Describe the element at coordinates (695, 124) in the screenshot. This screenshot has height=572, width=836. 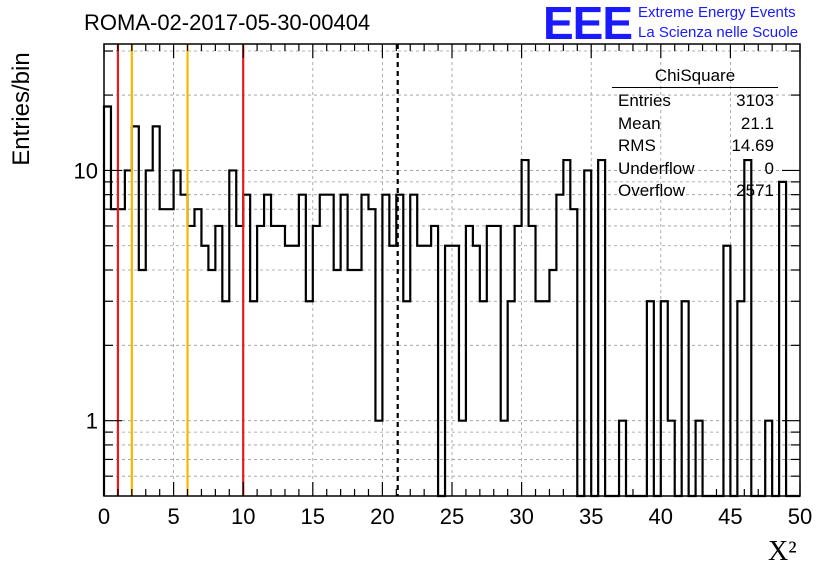
I see `stats-row: Mean 21.1` at that location.